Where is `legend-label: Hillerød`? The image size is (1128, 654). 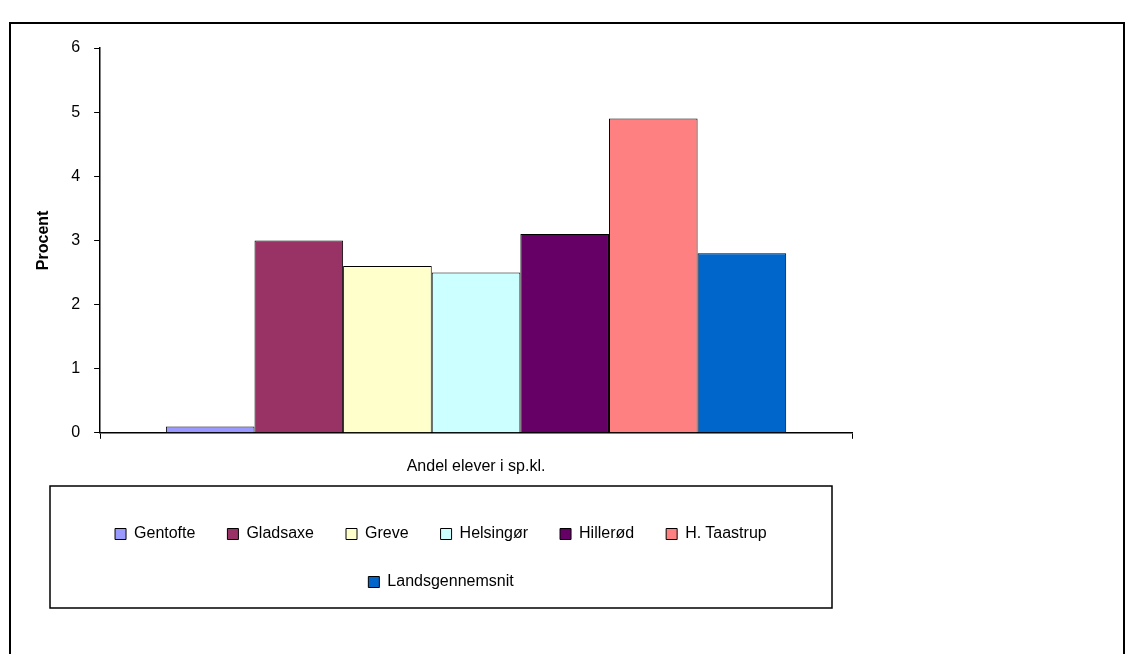 legend-label: Hillerød is located at coordinates (607, 533).